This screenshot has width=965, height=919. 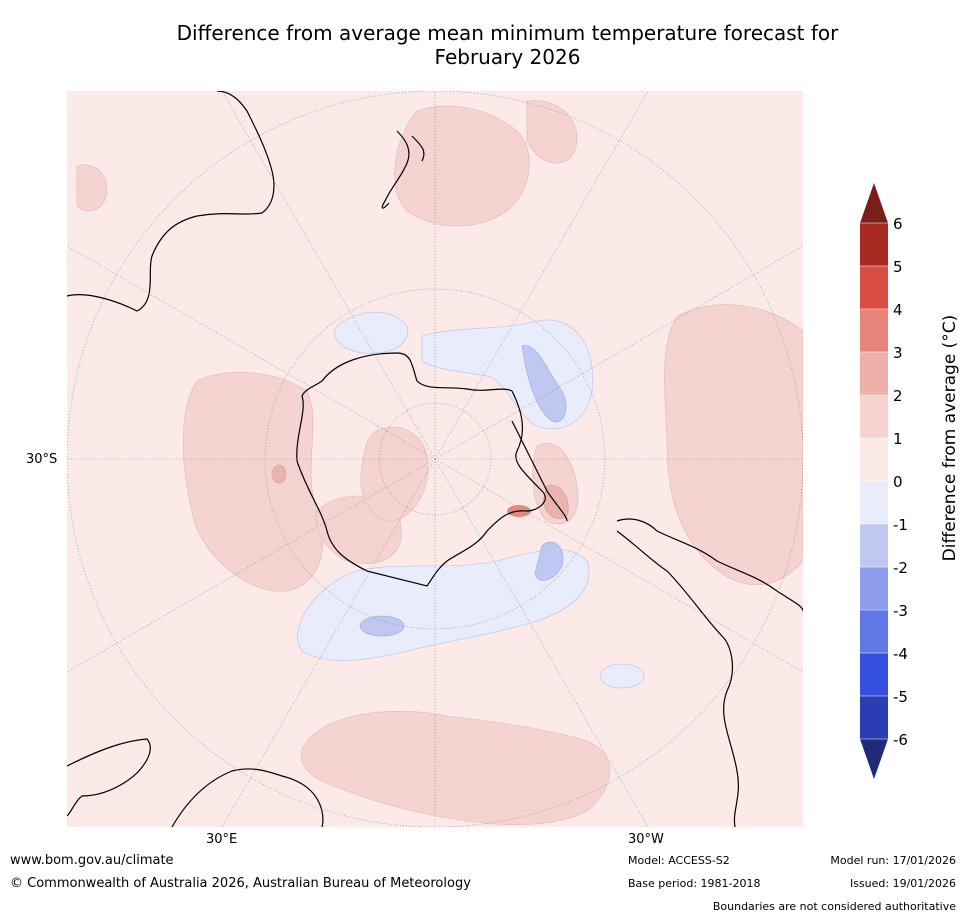 I want to click on anomaly-region-amundsen, so click(x=371, y=332).